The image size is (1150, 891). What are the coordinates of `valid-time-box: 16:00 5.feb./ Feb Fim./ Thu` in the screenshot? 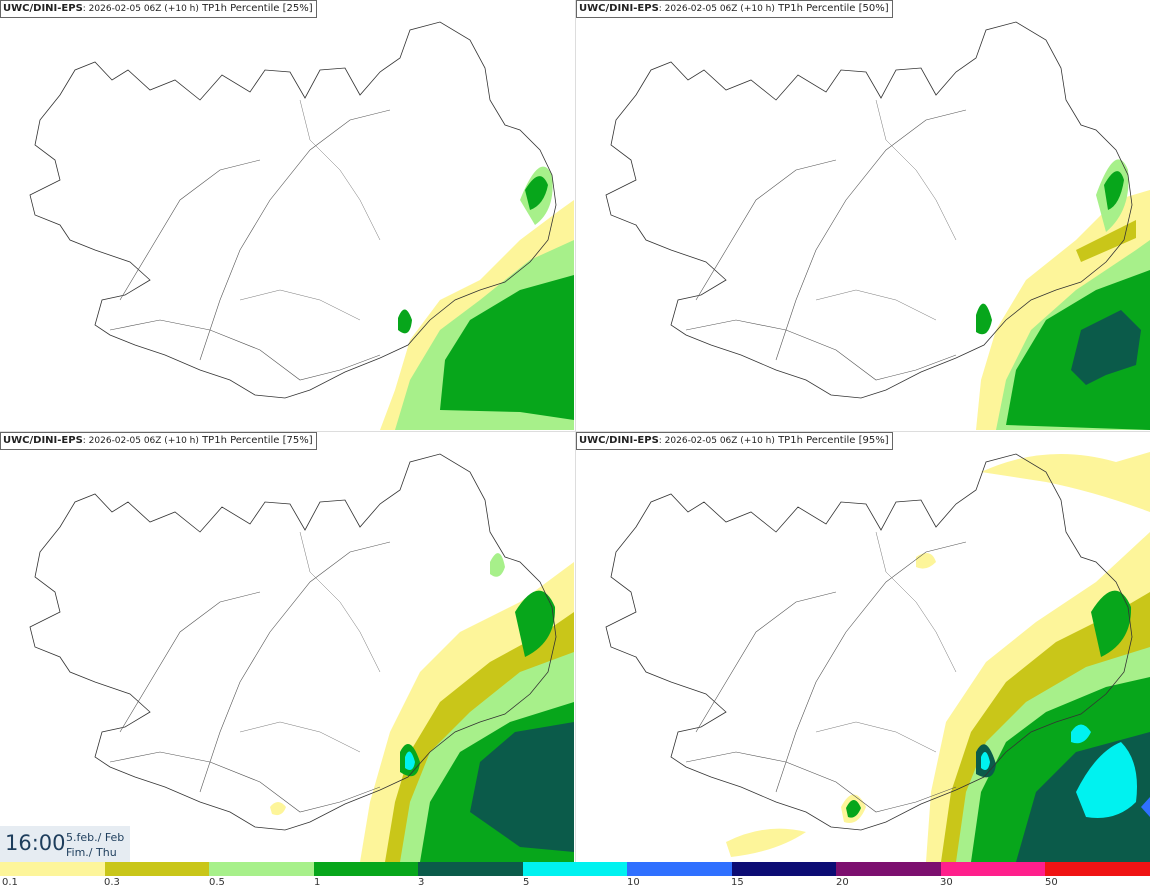 It's located at (65, 844).